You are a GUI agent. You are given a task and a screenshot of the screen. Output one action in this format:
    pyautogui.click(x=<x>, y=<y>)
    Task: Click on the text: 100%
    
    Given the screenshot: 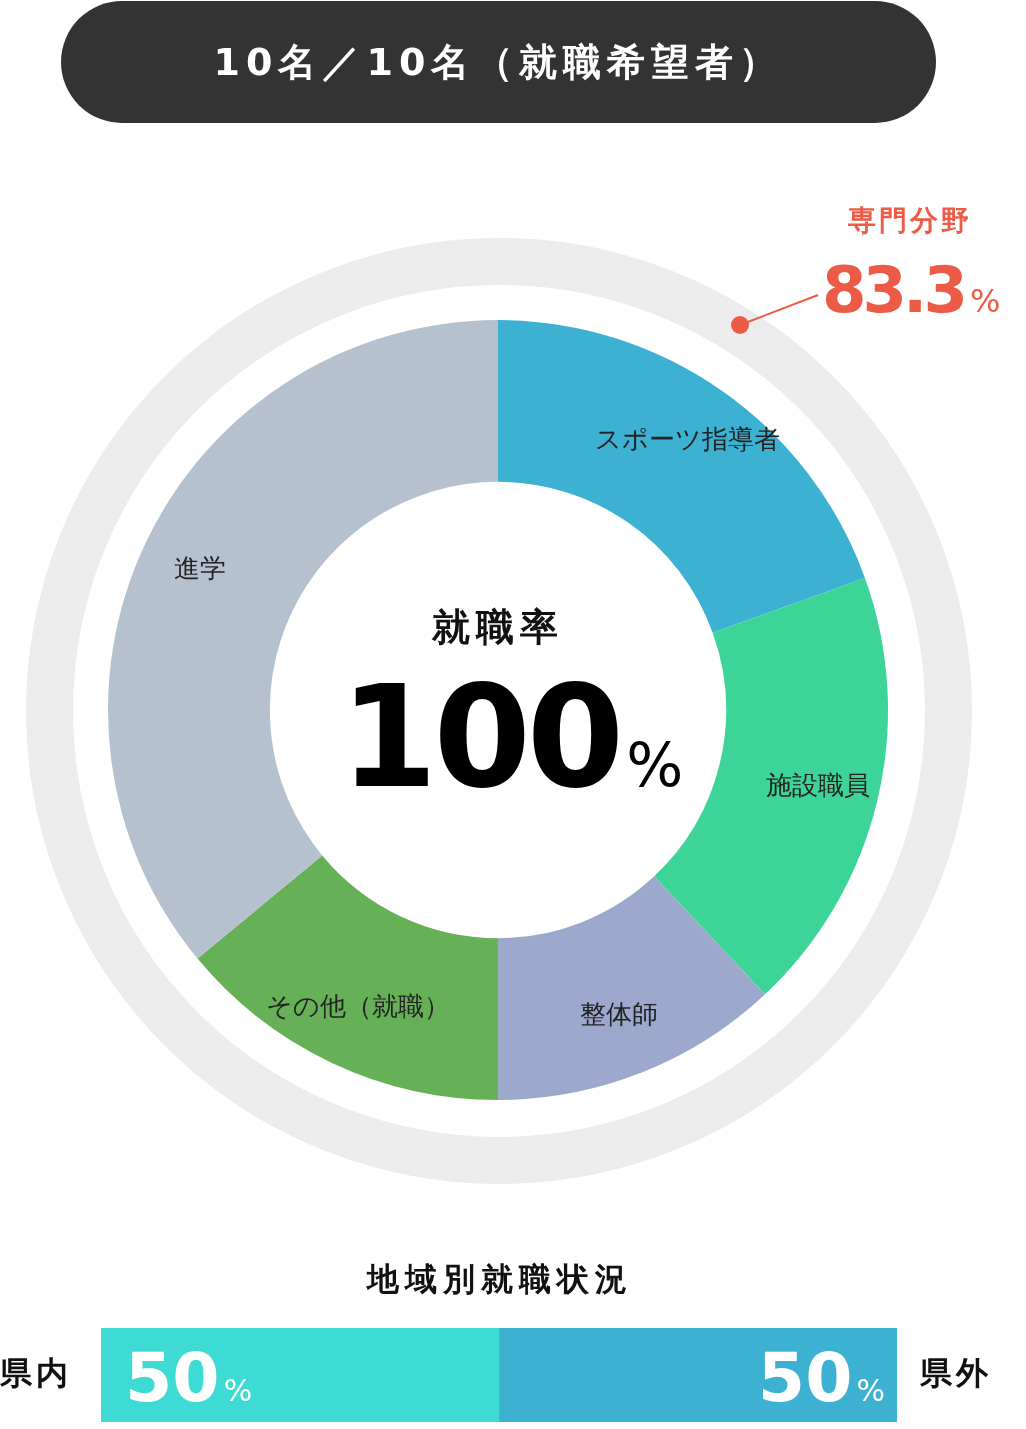 What is the action you would take?
    pyautogui.click(x=512, y=737)
    